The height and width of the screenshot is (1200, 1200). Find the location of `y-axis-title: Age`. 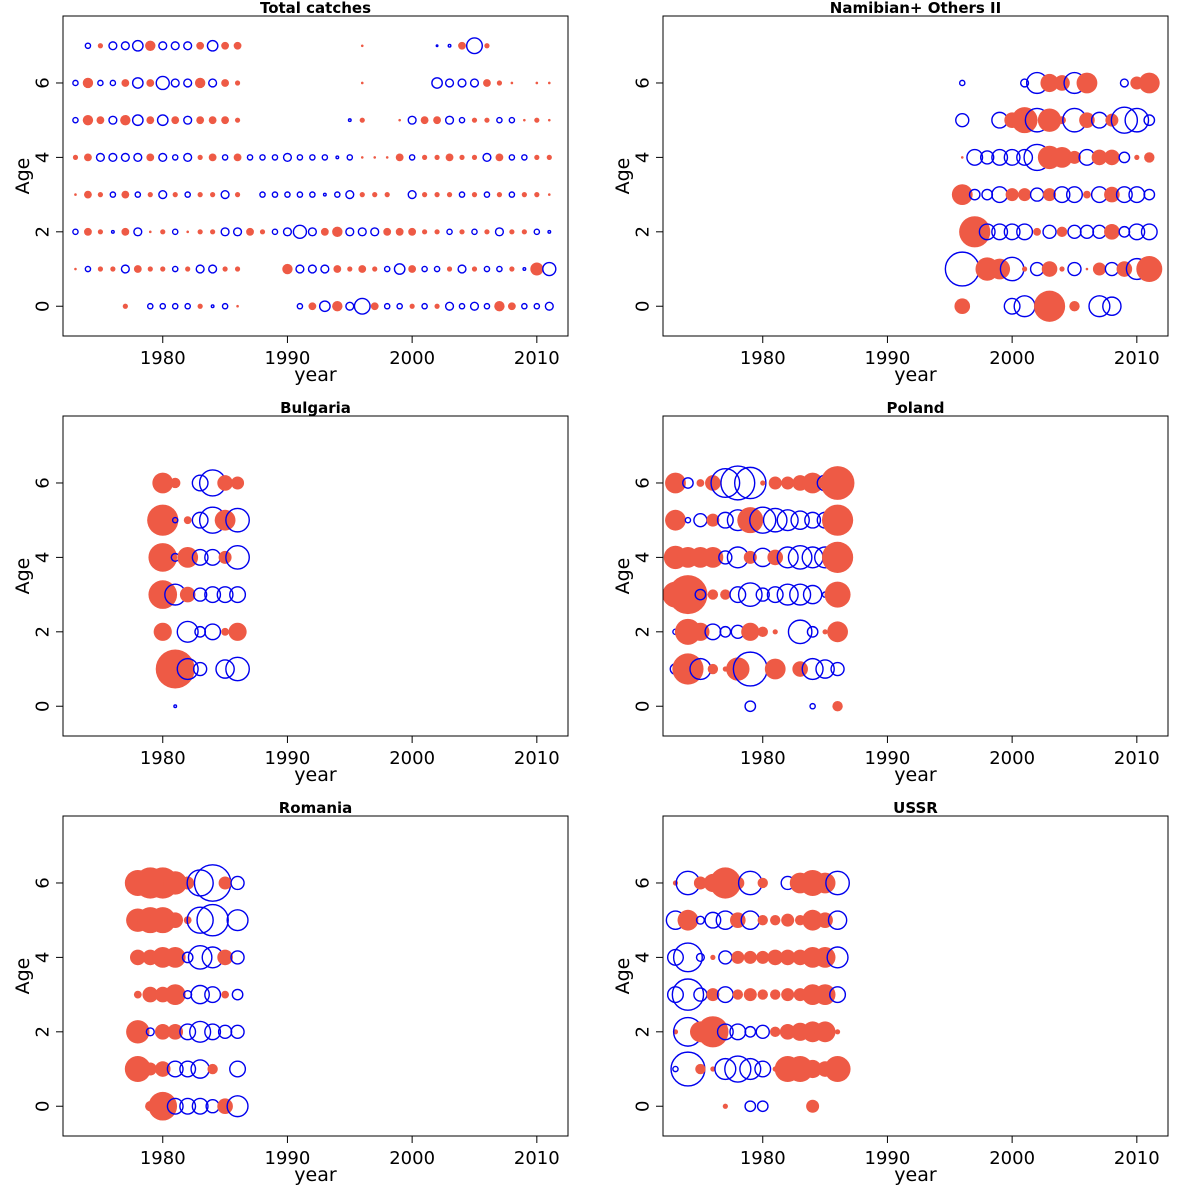

y-axis-title: Age is located at coordinates (23, 176).